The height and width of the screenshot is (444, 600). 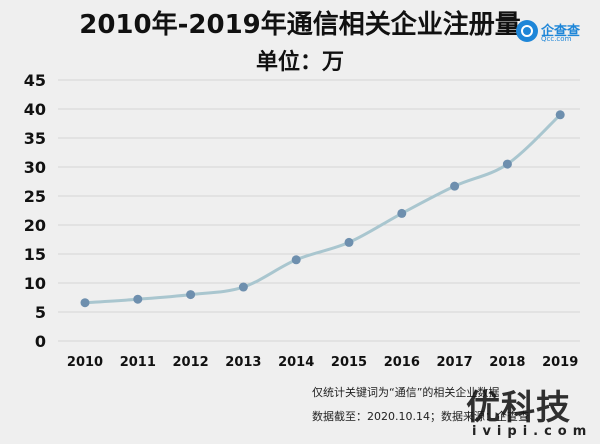 What do you see at coordinates (406, 392) in the screenshot?
I see `footnote-scope: 仅统计关键词为“通信”的相关企业数据` at bounding box center [406, 392].